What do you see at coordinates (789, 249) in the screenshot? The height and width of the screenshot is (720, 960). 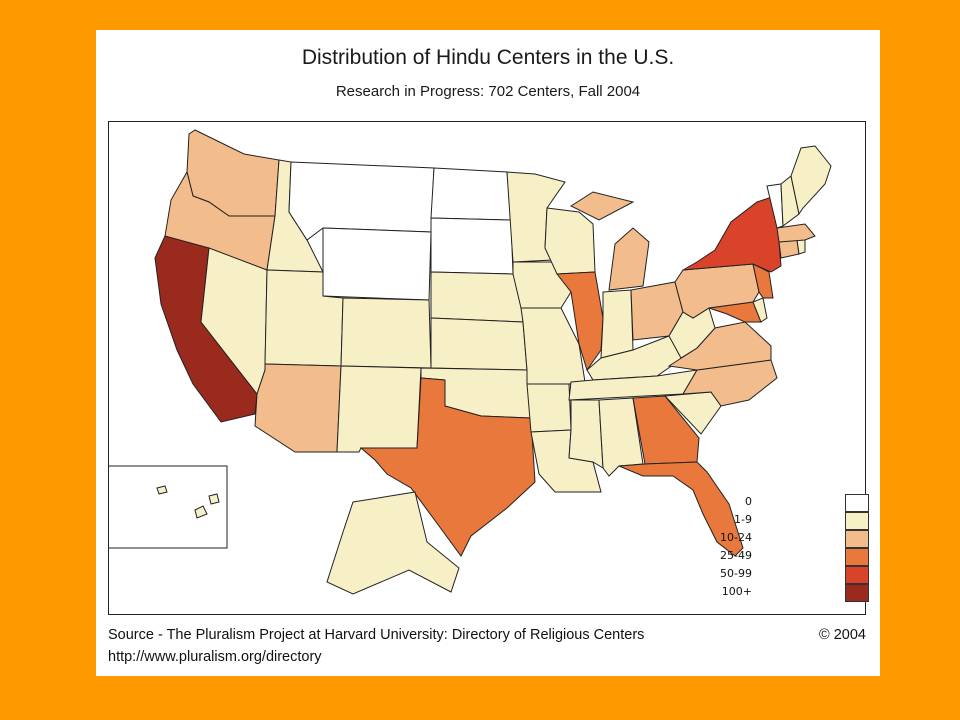 I see `state-CT` at bounding box center [789, 249].